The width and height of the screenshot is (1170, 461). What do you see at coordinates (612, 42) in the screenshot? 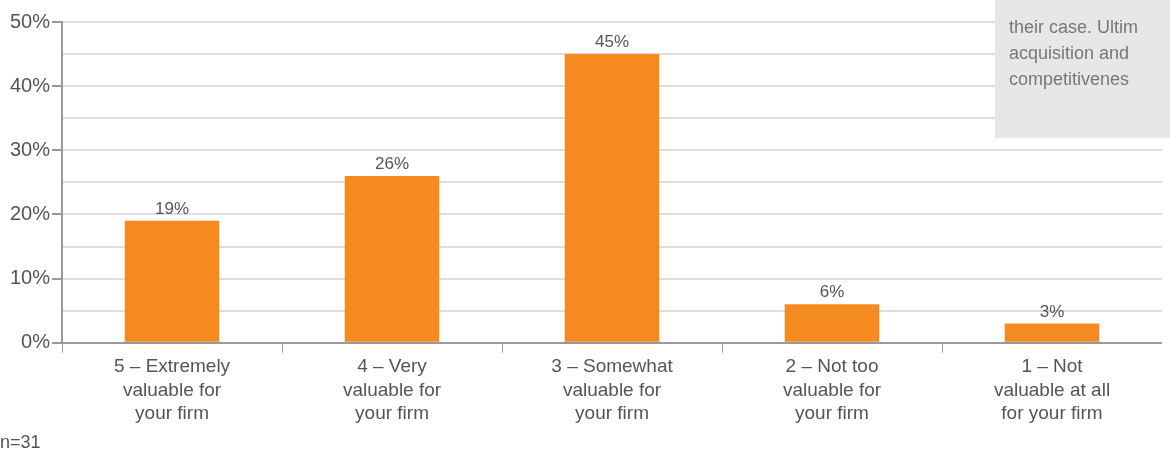
I see `data-label: 45%` at bounding box center [612, 42].